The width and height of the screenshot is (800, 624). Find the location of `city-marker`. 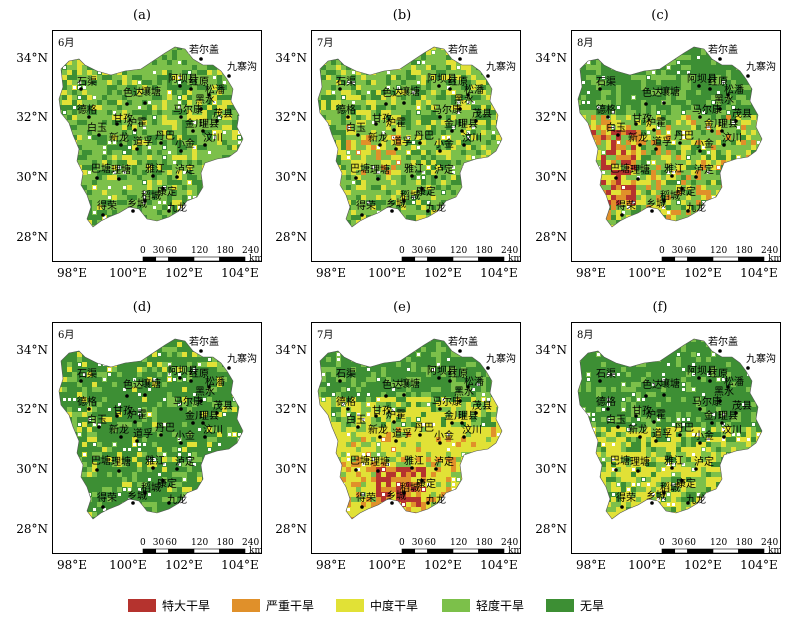

city-marker is located at coordinates (450, 89).